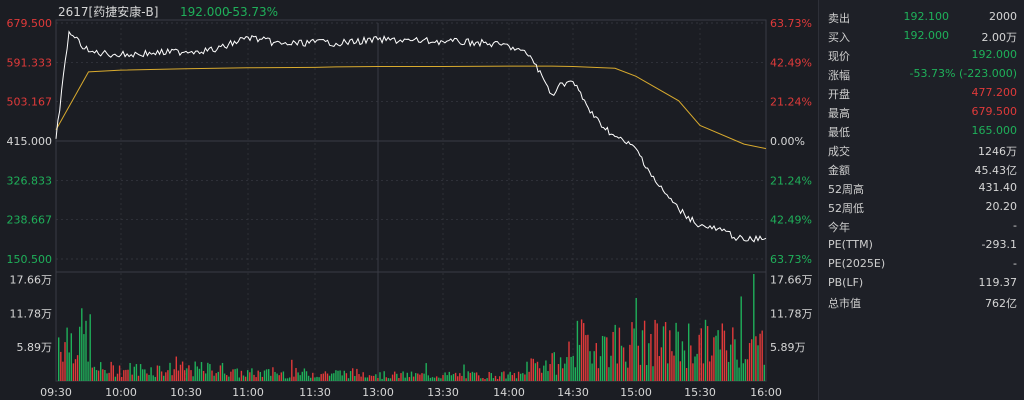  What do you see at coordinates (839, 151) in the screenshot?
I see `quote-row-label: 成交` at bounding box center [839, 151].